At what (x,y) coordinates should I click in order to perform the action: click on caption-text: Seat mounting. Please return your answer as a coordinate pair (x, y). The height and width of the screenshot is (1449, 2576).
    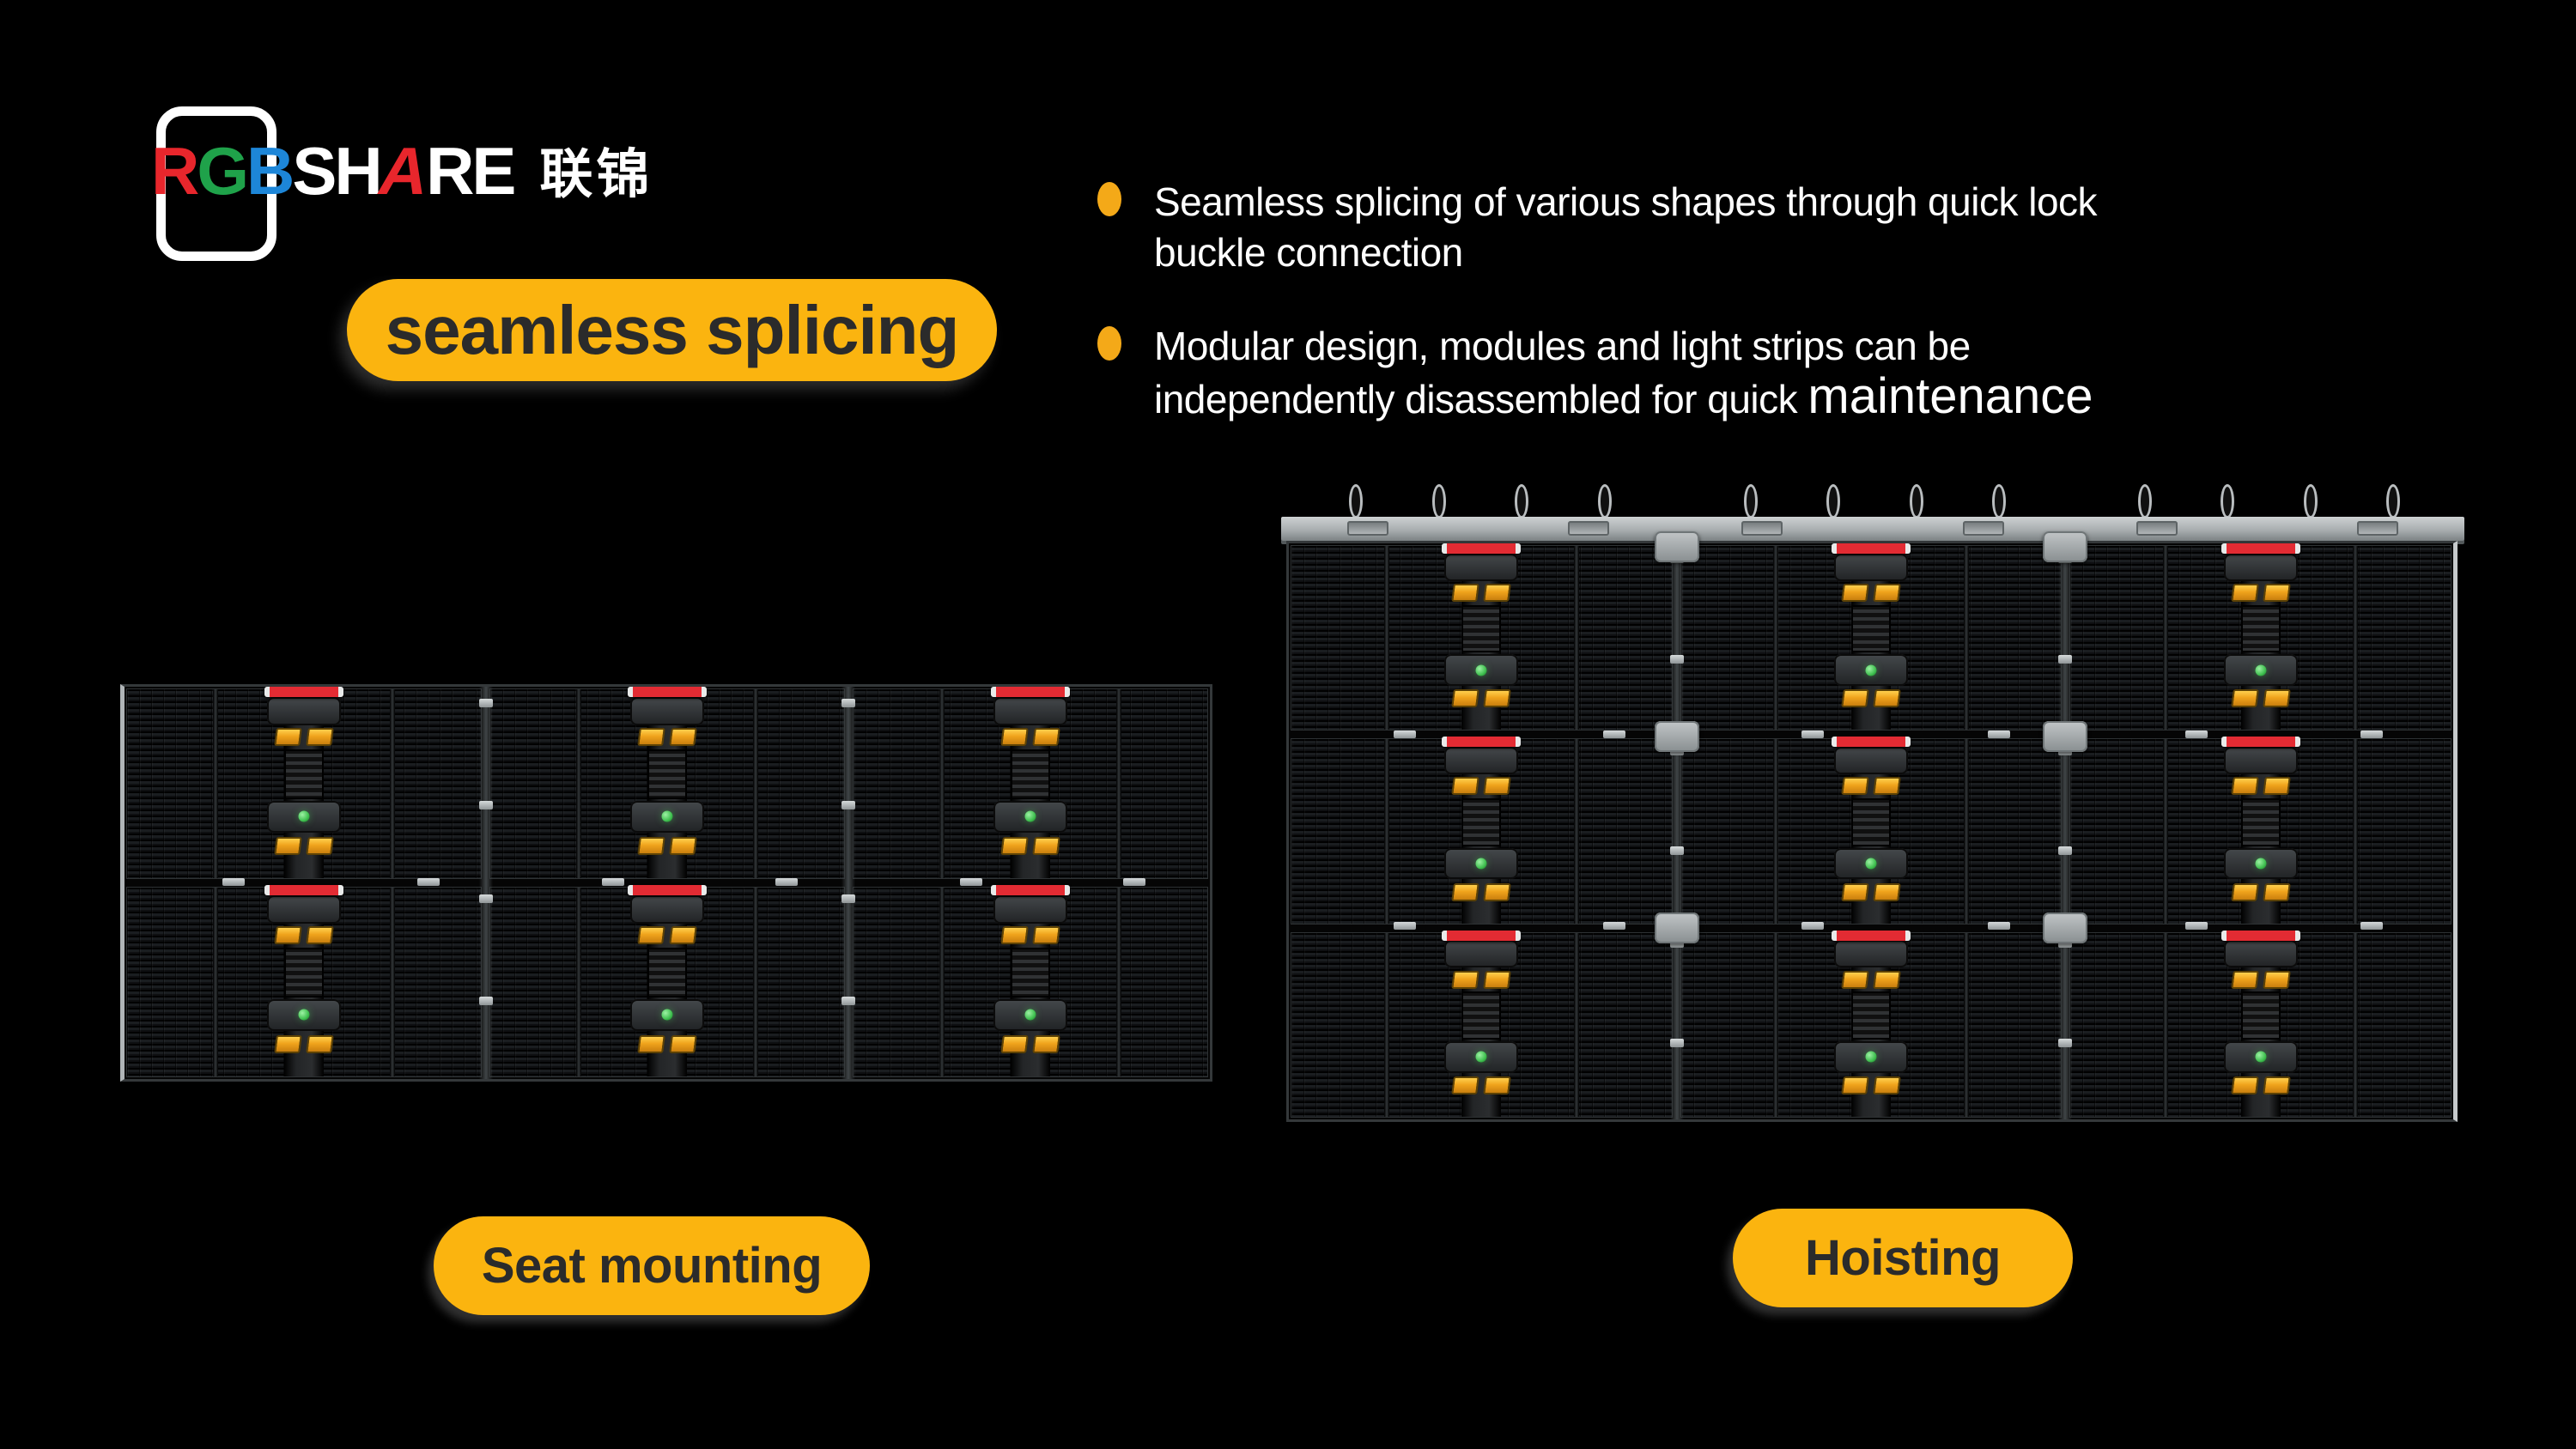
    Looking at the image, I should click on (652, 1266).